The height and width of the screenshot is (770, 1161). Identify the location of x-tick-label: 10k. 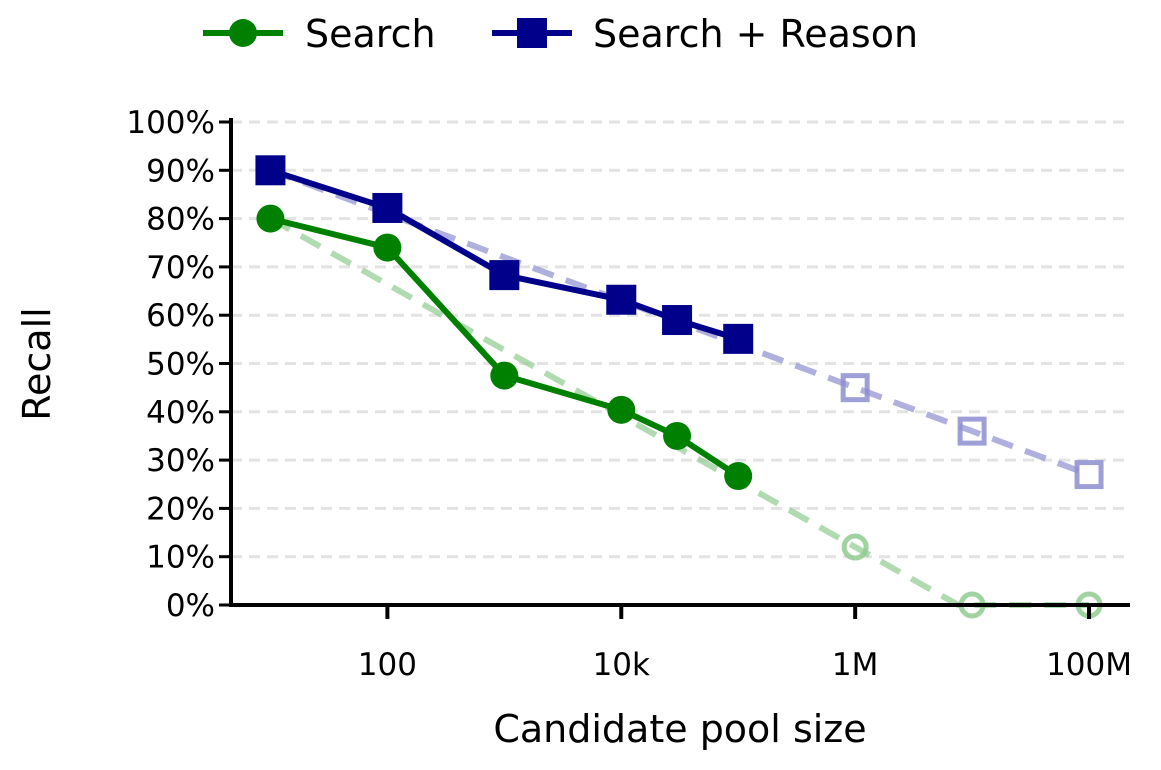
(621, 665).